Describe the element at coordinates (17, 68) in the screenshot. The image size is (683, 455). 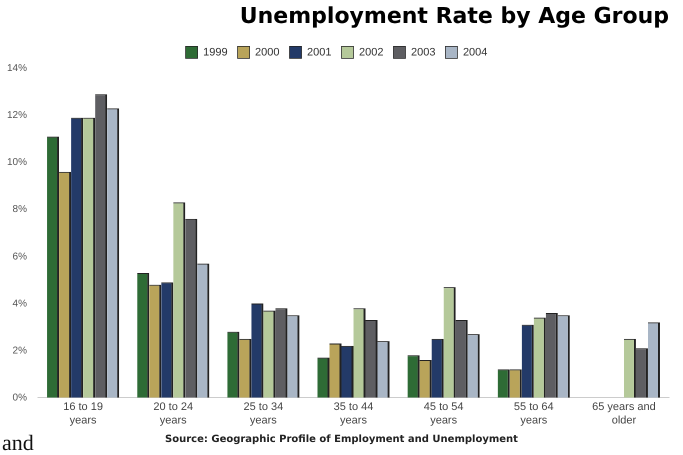
I see `y-tick-label: 14%` at that location.